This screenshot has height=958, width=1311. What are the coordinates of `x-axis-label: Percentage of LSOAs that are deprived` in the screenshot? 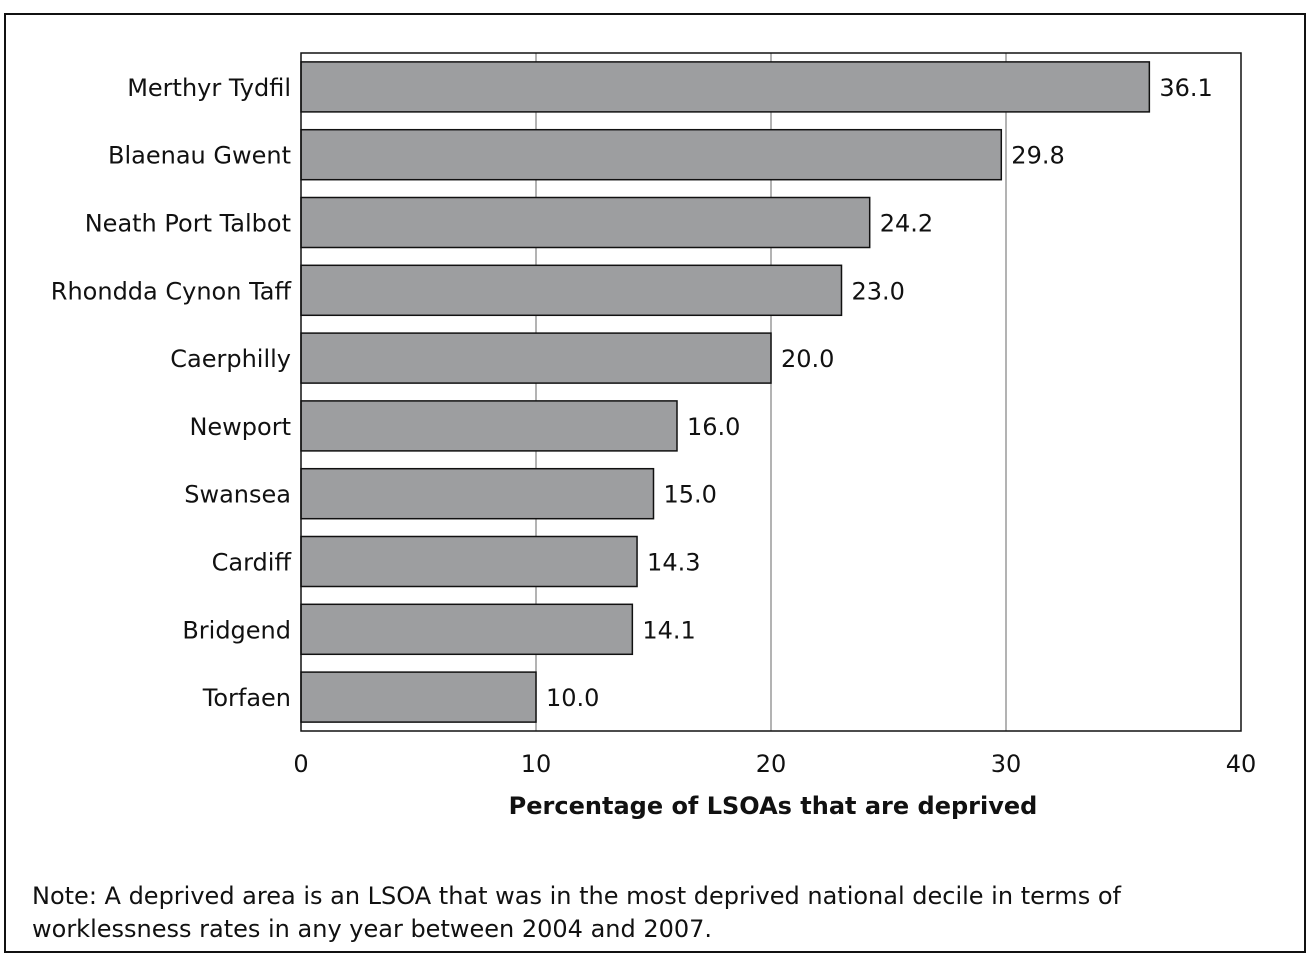 It's located at (773, 806).